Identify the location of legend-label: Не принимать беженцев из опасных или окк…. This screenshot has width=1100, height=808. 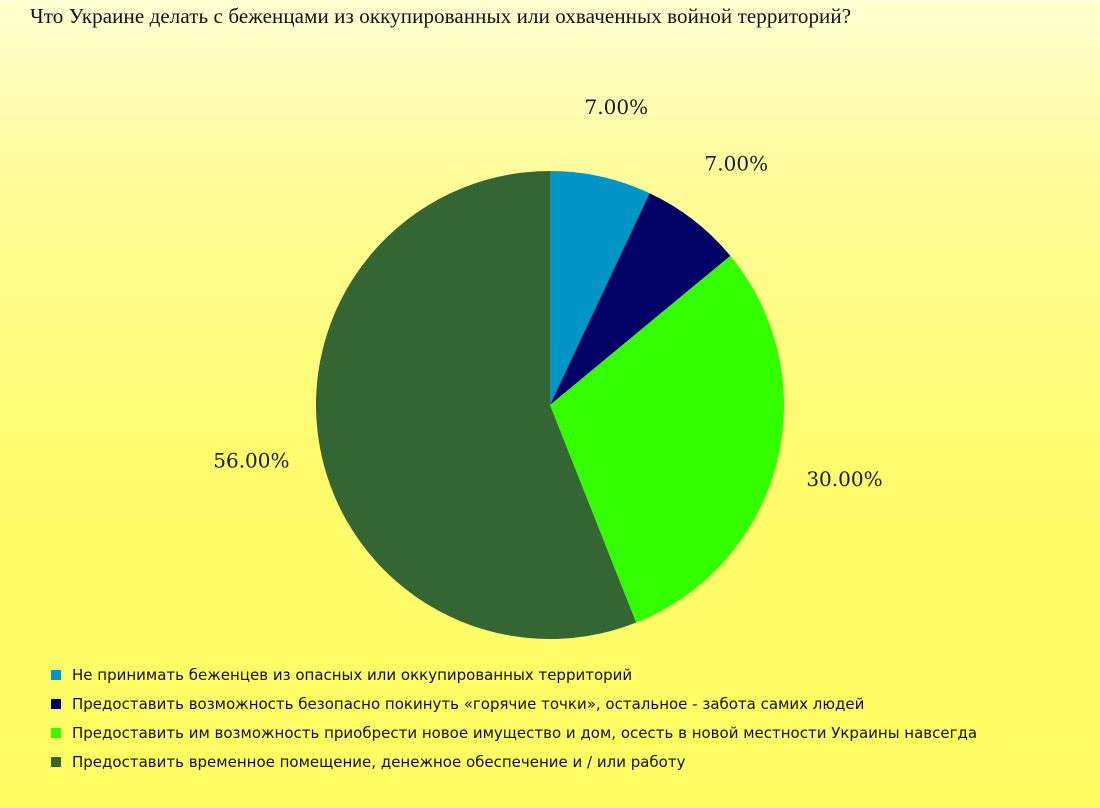
(352, 674).